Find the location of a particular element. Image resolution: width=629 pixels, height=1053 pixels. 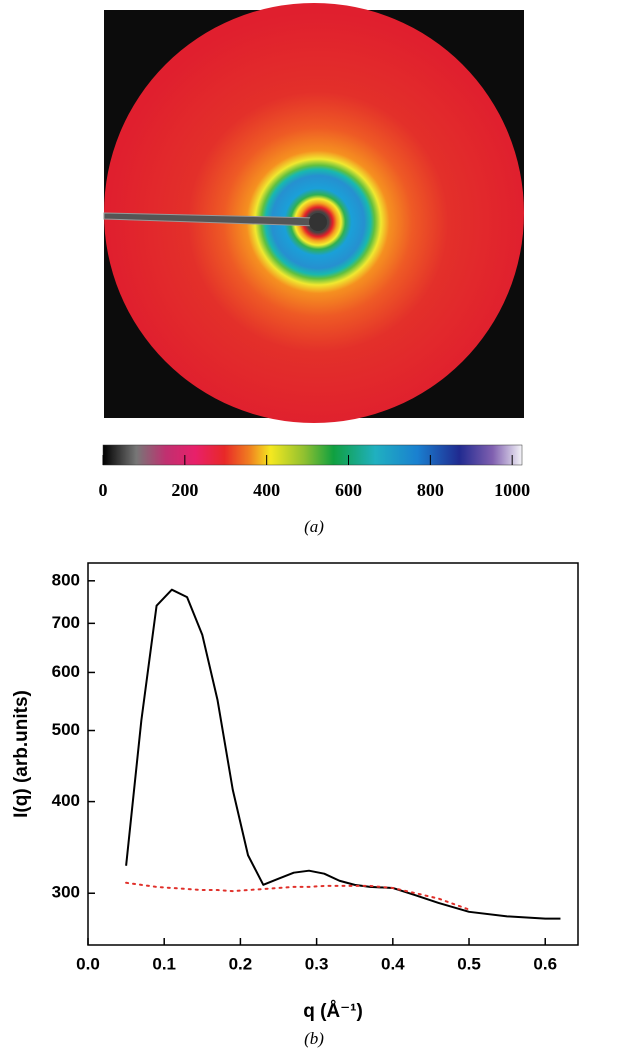

y-axis-label: I(q) (arb.units) is located at coordinates (21, 754).